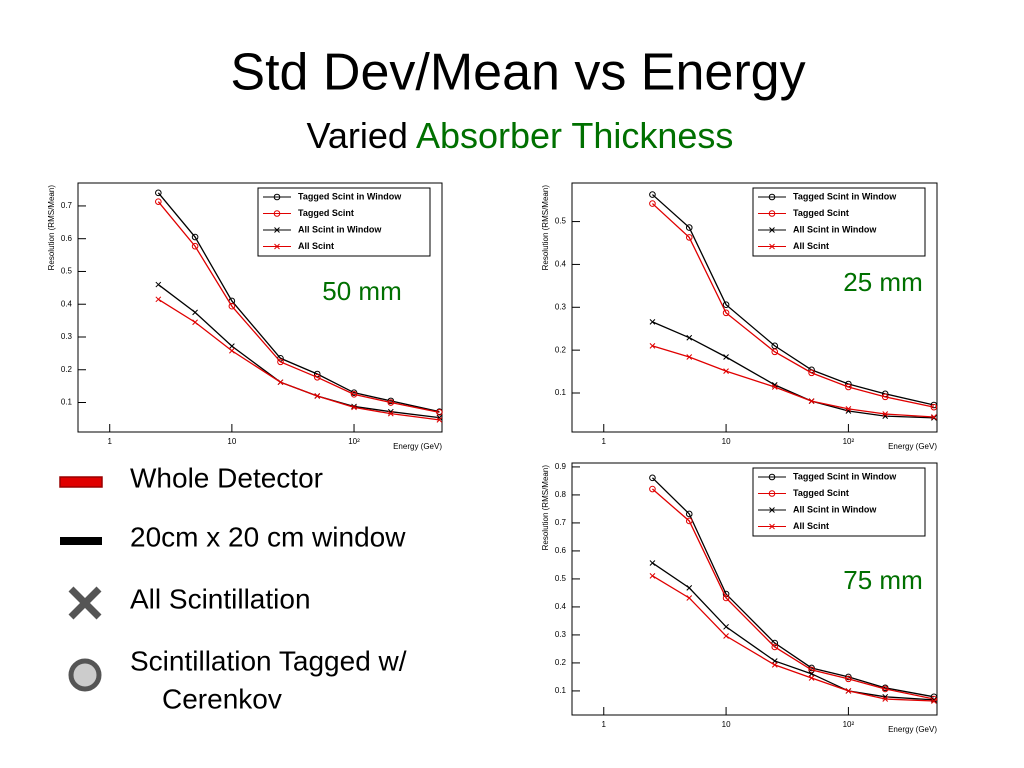  I want to click on key-label: All Scintillation, so click(220, 598).